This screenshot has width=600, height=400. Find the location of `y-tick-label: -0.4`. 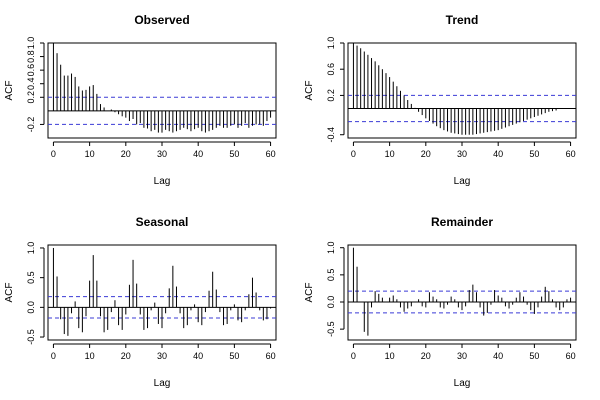

y-tick-label: -0.4 is located at coordinates (331, 135).